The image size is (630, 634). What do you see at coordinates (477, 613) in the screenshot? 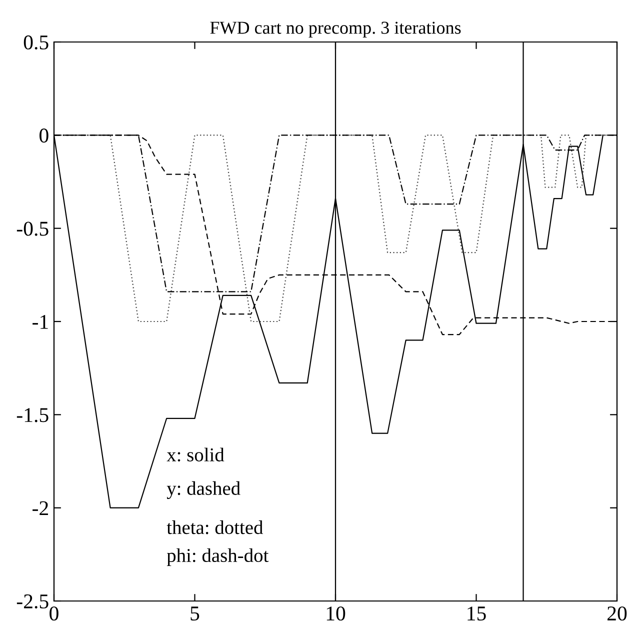
I see `x-tick-label: 15` at bounding box center [477, 613].